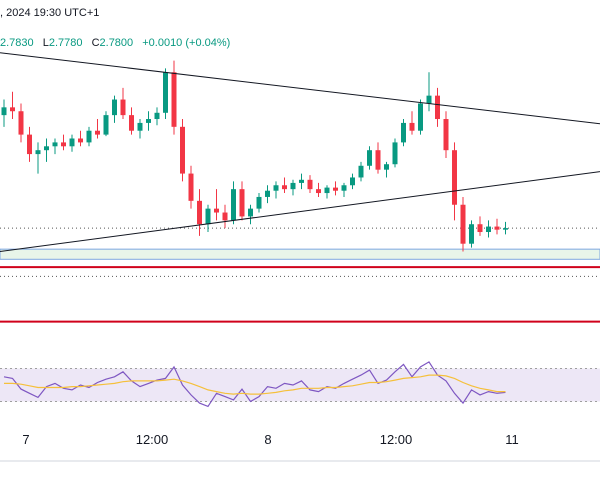  Describe the element at coordinates (25, 439) in the screenshot. I see `time-tick-label: 7` at that location.